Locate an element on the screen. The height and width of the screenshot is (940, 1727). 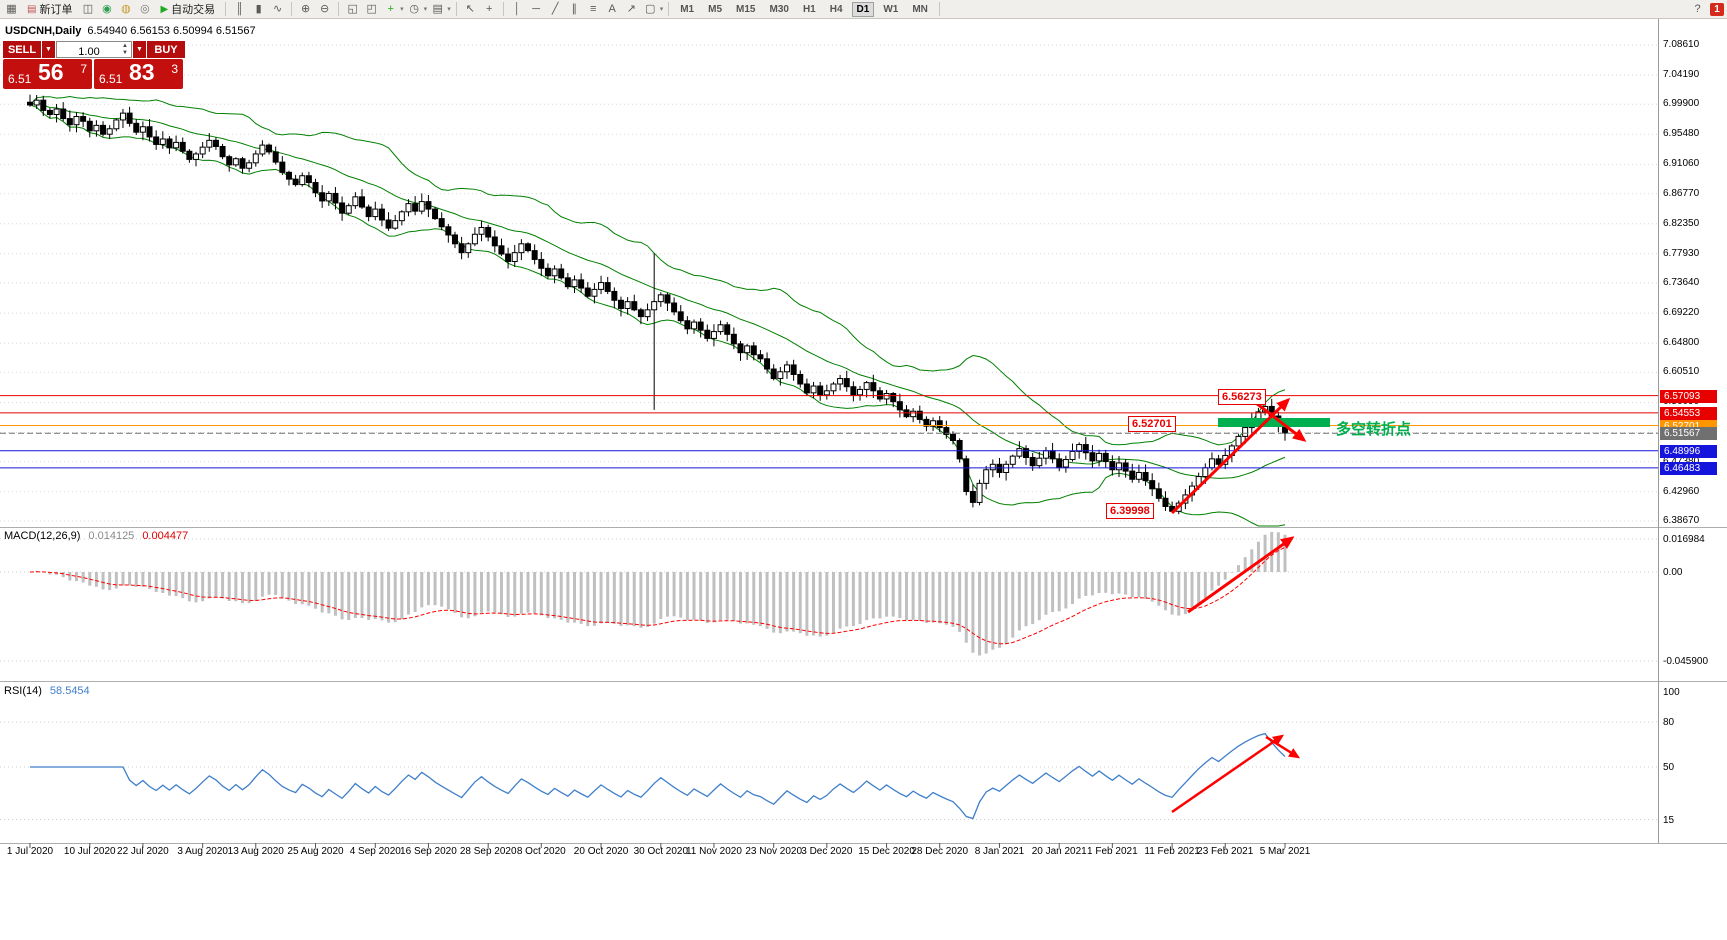
sell-button: SELL is located at coordinates (22, 49).